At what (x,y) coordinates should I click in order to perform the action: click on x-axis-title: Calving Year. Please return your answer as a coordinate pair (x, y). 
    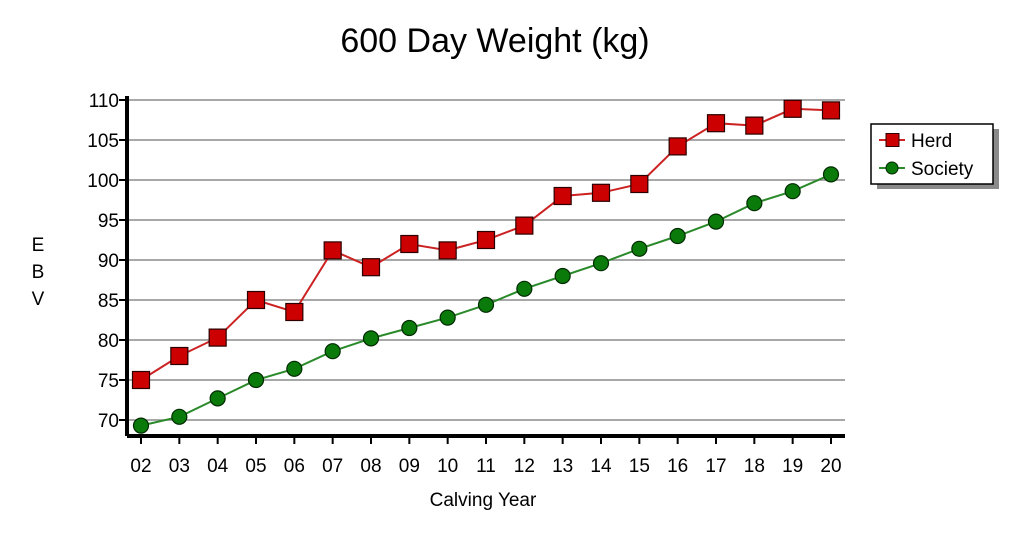
    Looking at the image, I should click on (483, 500).